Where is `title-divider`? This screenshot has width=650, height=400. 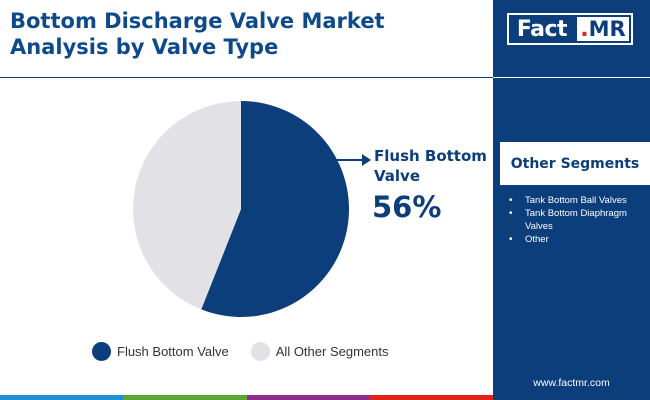
title-divider is located at coordinates (246, 77).